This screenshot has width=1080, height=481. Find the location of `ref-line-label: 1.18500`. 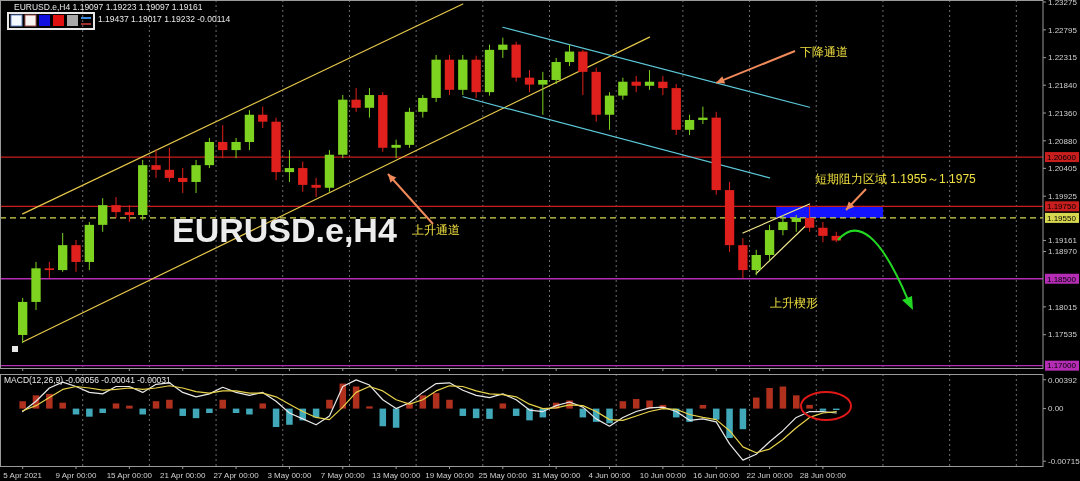

ref-line-label: 1.18500 is located at coordinates (1062, 279).